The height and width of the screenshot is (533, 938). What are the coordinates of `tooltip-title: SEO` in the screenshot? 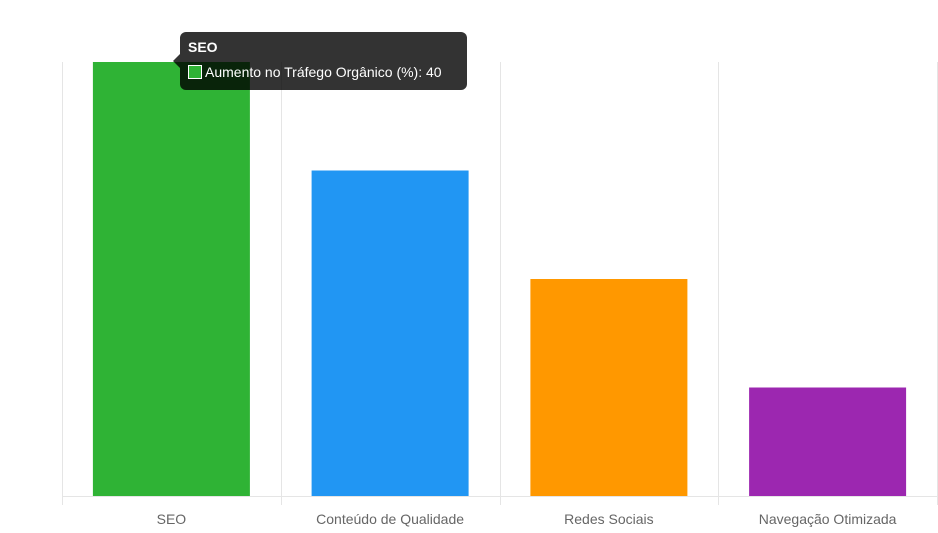 It's located at (203, 47).